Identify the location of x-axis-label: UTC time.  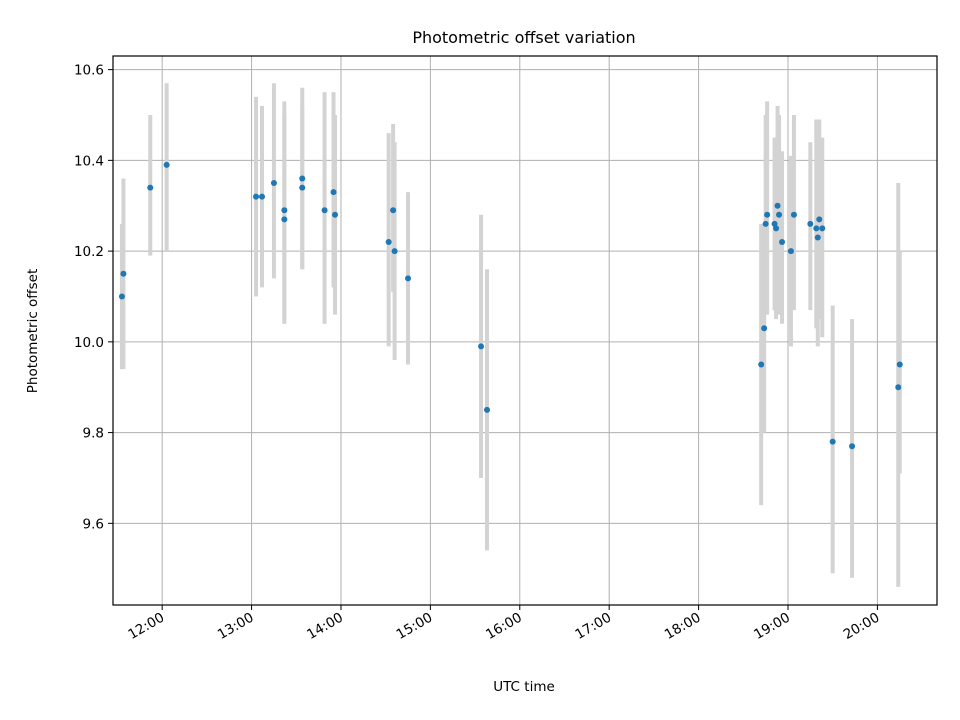
(524, 687).